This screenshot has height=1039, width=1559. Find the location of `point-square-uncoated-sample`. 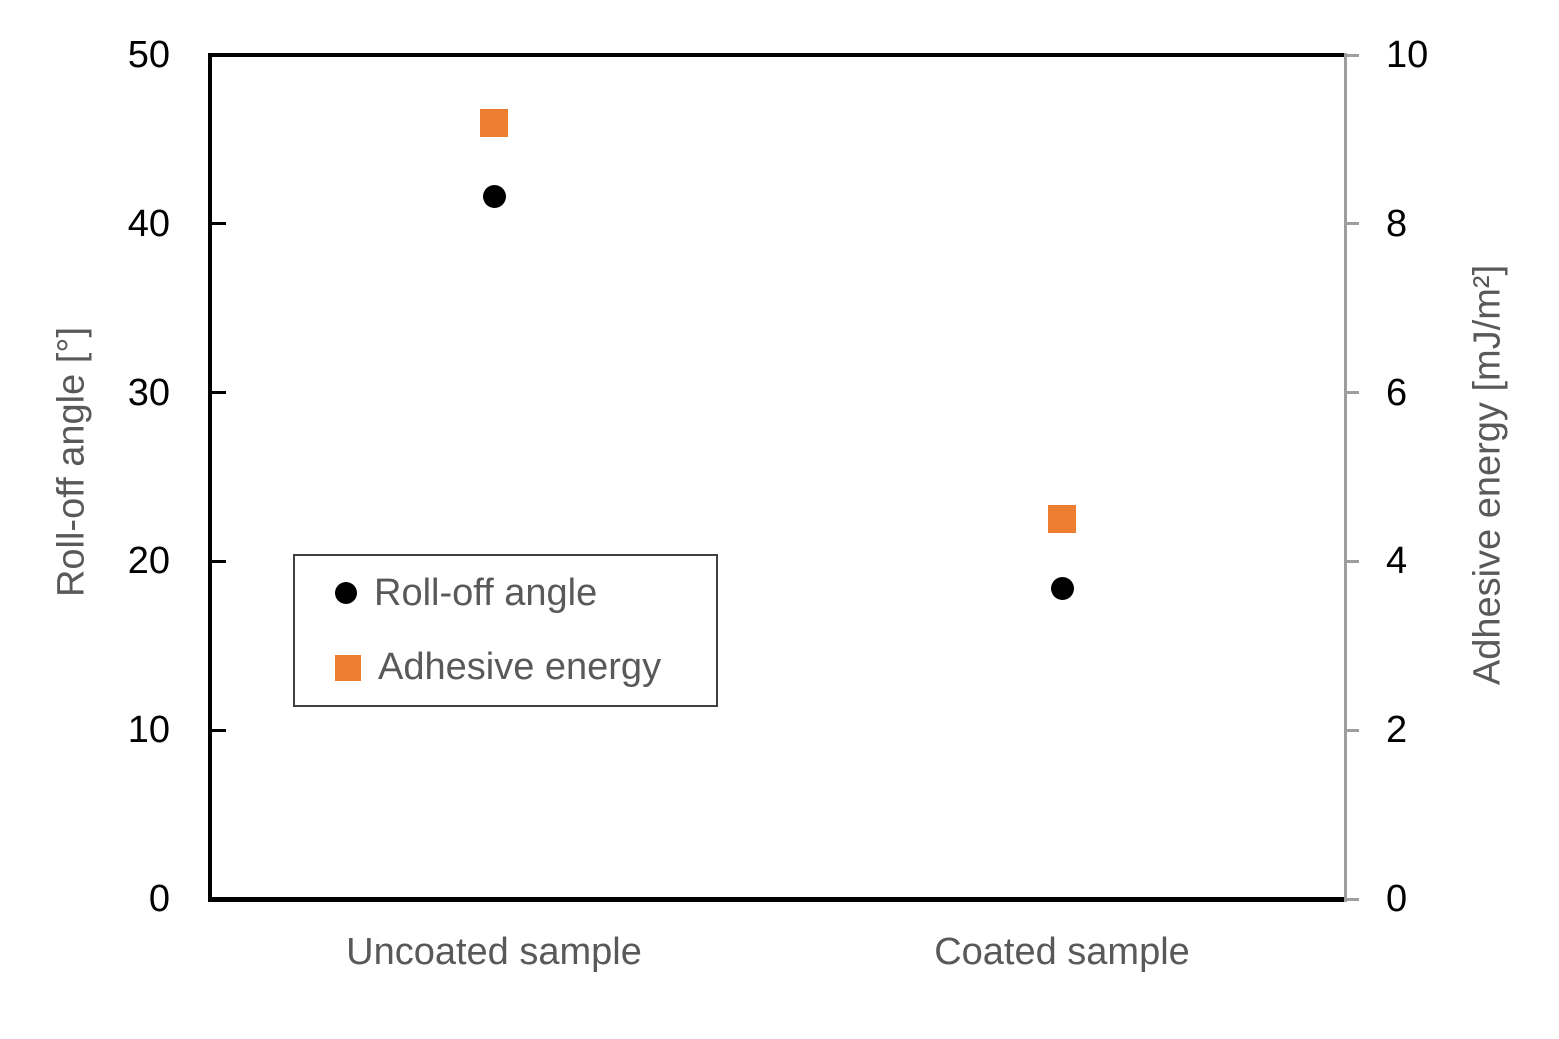

point-square-uncoated-sample is located at coordinates (494, 122).